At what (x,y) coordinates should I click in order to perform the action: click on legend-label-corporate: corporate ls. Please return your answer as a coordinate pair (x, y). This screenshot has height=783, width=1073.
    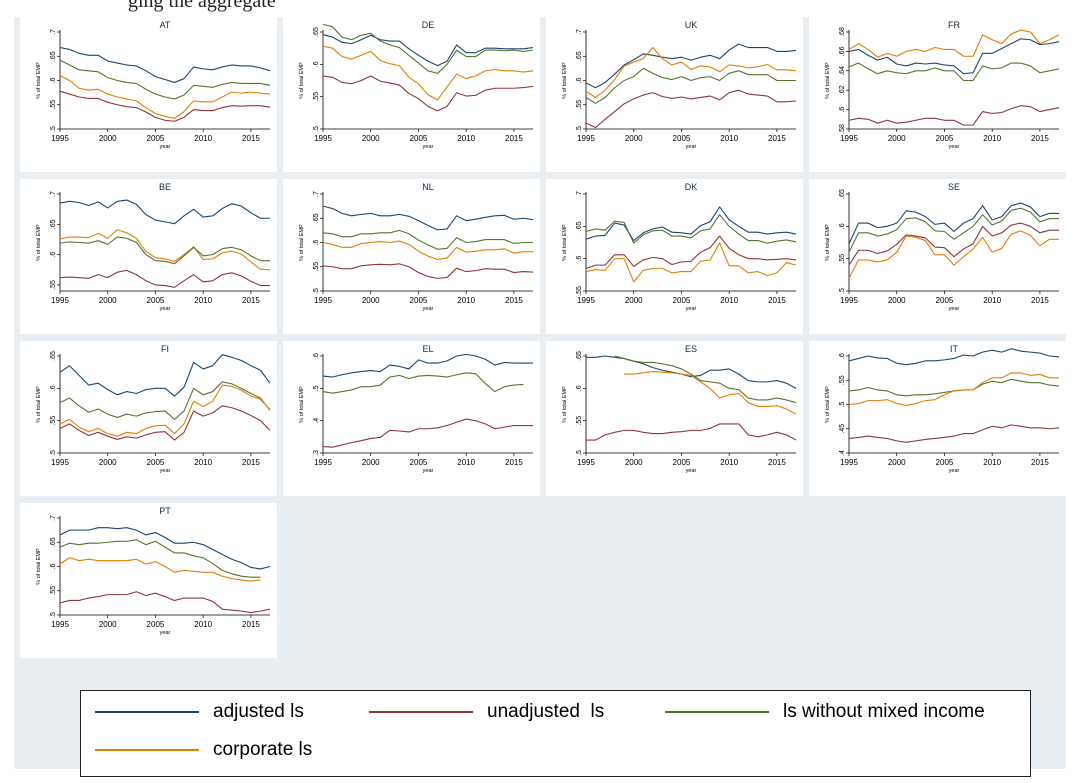
    Looking at the image, I should click on (263, 749).